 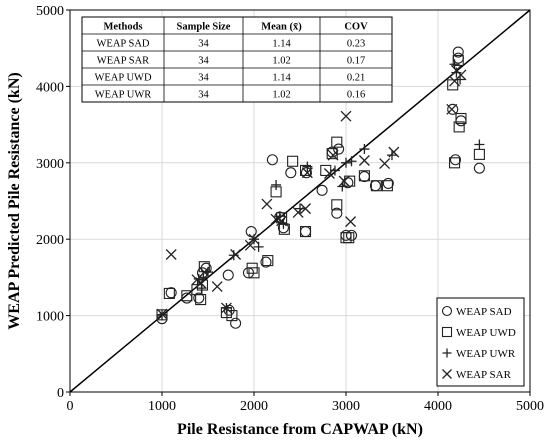 I want to click on table-header-cell: Methods, so click(x=122, y=27).